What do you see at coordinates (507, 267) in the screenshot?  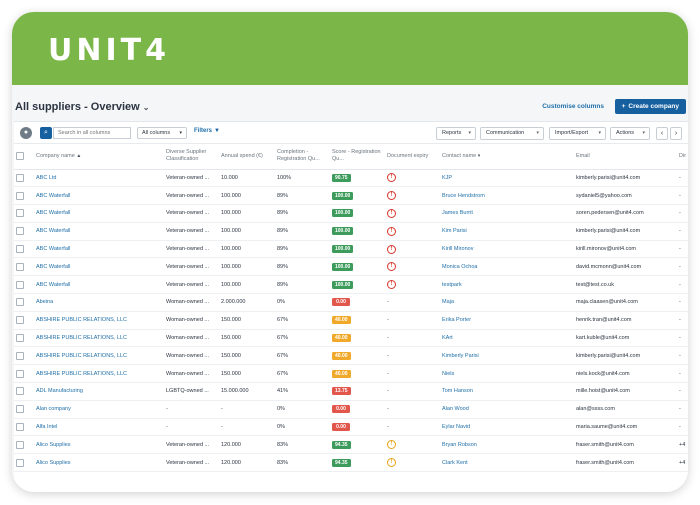 I see `contact-name-link: Monica Ochoa` at bounding box center [507, 267].